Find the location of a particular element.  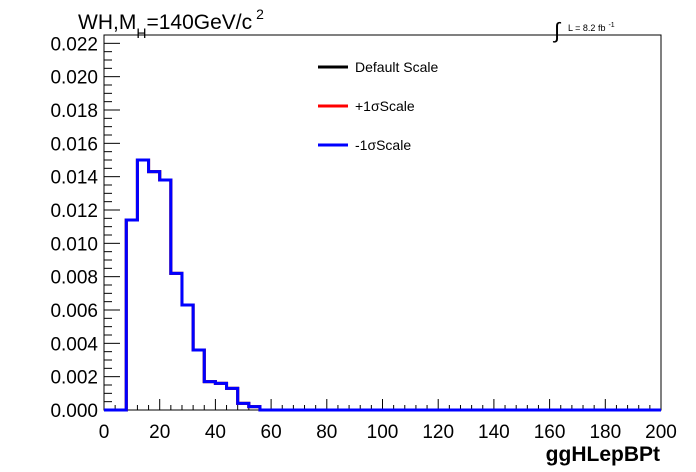

x-tick-label: 180 is located at coordinates (605, 432).